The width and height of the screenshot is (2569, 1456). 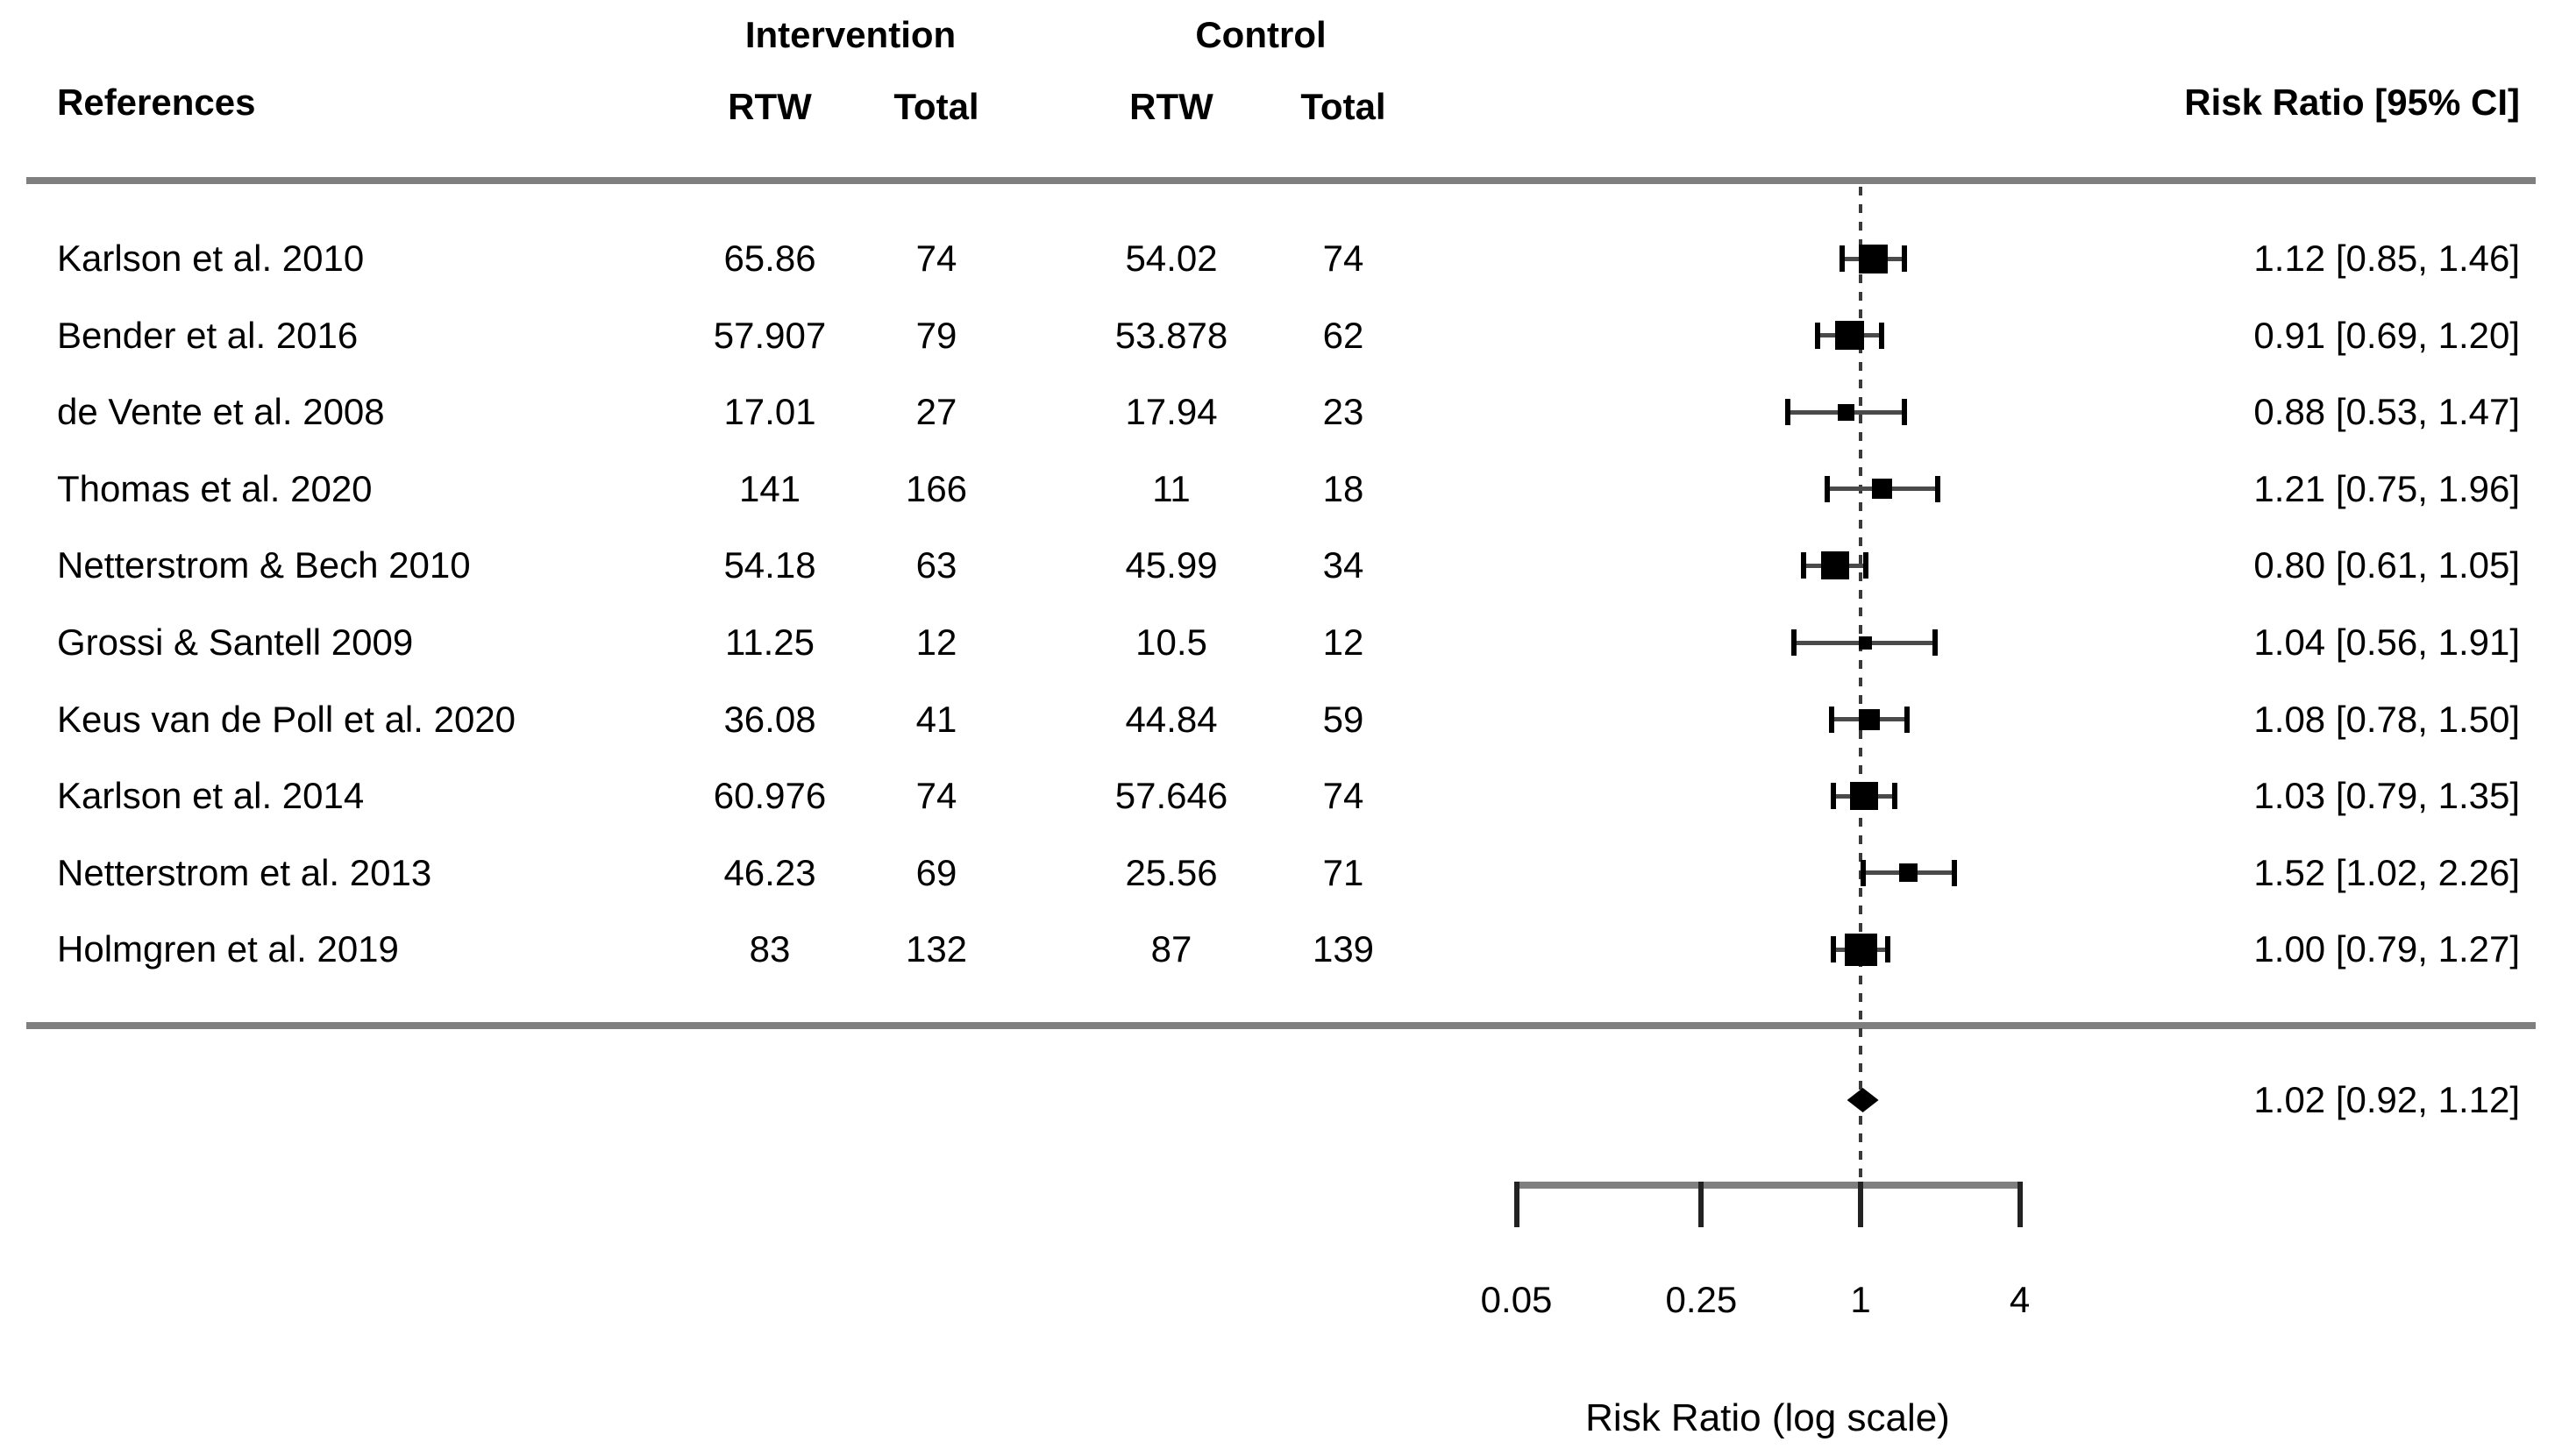 What do you see at coordinates (1171, 949) in the screenshot?
I see `study-value: 87` at bounding box center [1171, 949].